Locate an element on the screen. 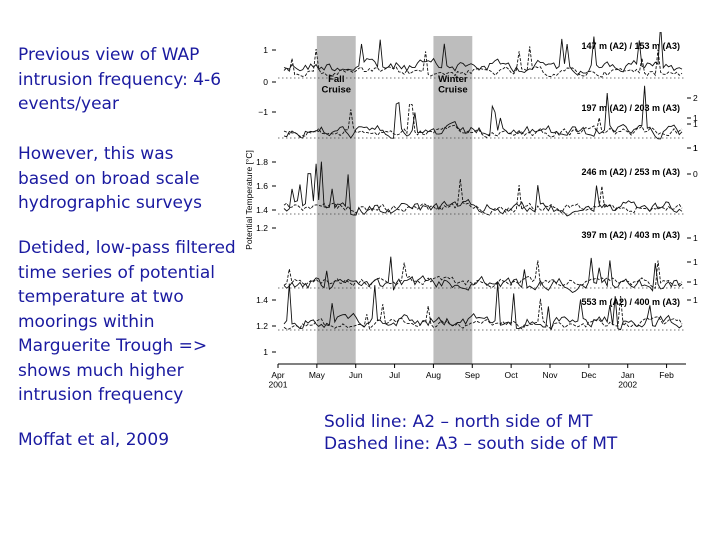 The image size is (720, 540). right-tick-label-3-0: 1.5 is located at coordinates (695, 238).